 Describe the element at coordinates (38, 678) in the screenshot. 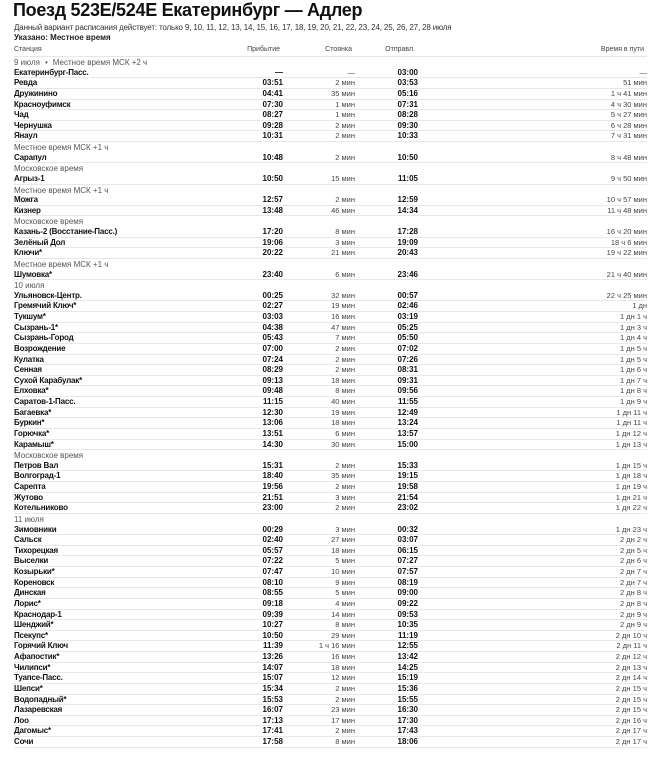

I see `station-name: Туапсе-Пасс.` at that location.